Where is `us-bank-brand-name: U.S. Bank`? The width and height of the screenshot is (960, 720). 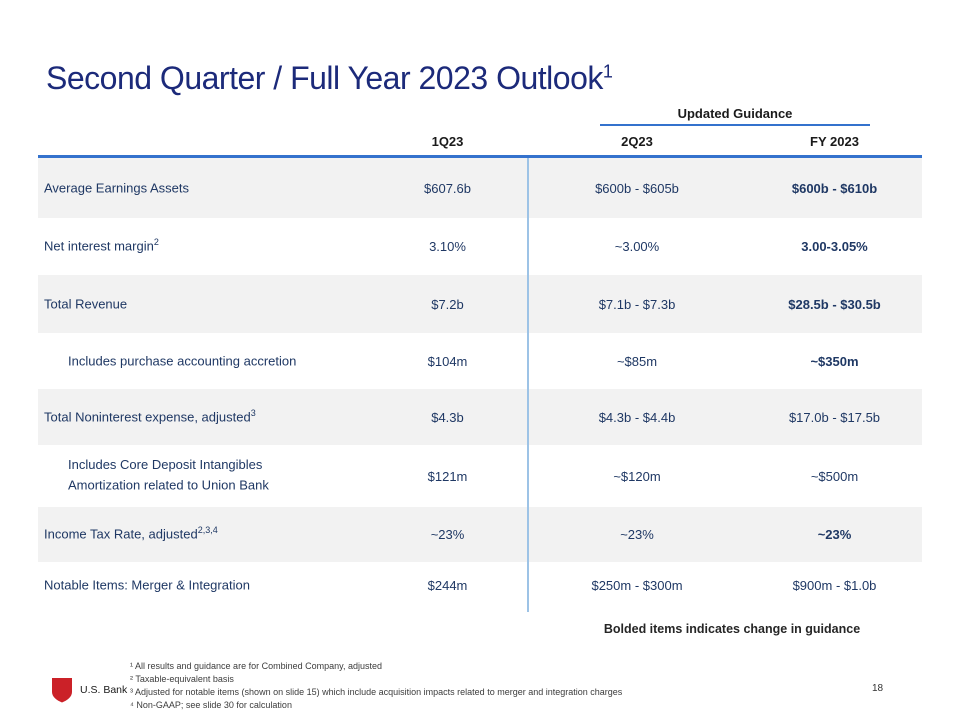
us-bank-brand-name: U.S. Bank is located at coordinates (104, 690).